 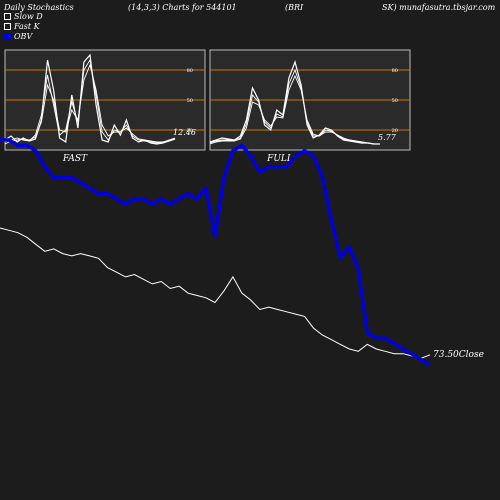 I want to click on legend-item-fast-k: Fast K, so click(x=22, y=26).